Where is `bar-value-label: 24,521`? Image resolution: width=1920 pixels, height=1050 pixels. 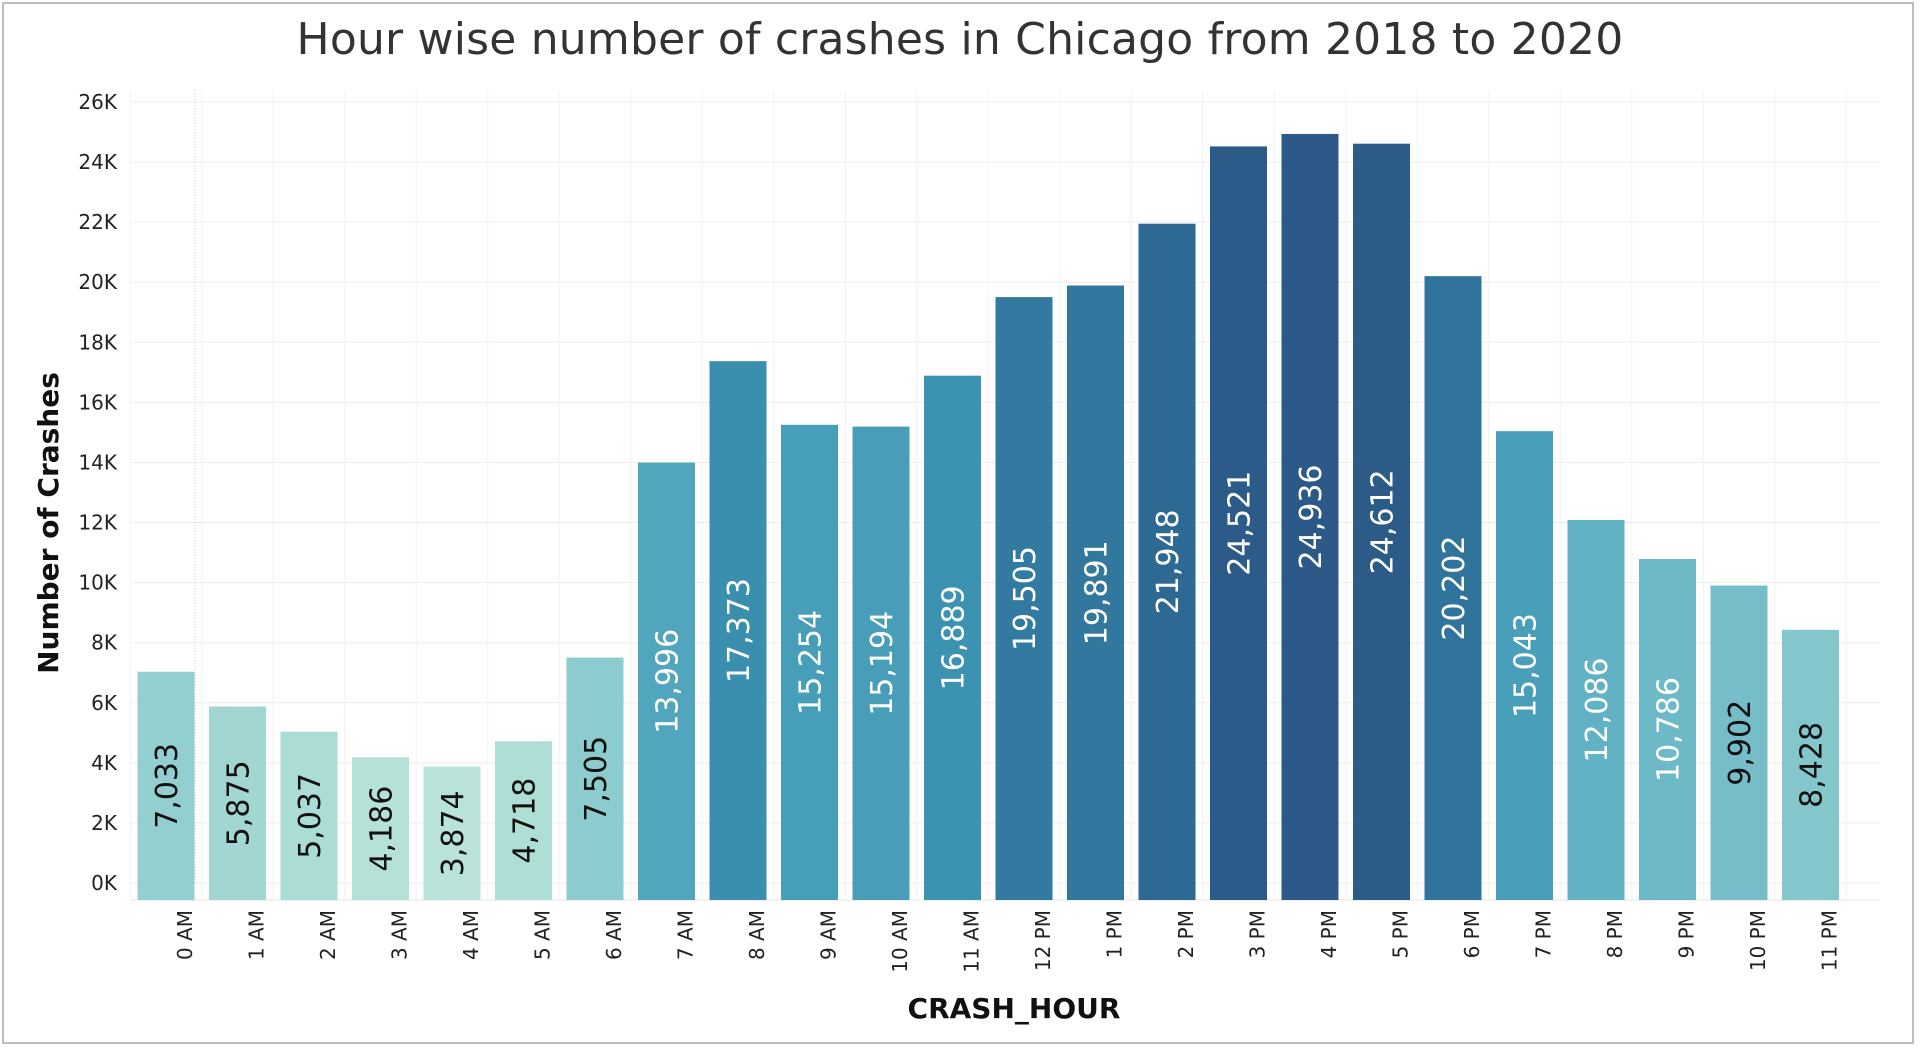
bar-value-label: 24,521 is located at coordinates (1240, 523).